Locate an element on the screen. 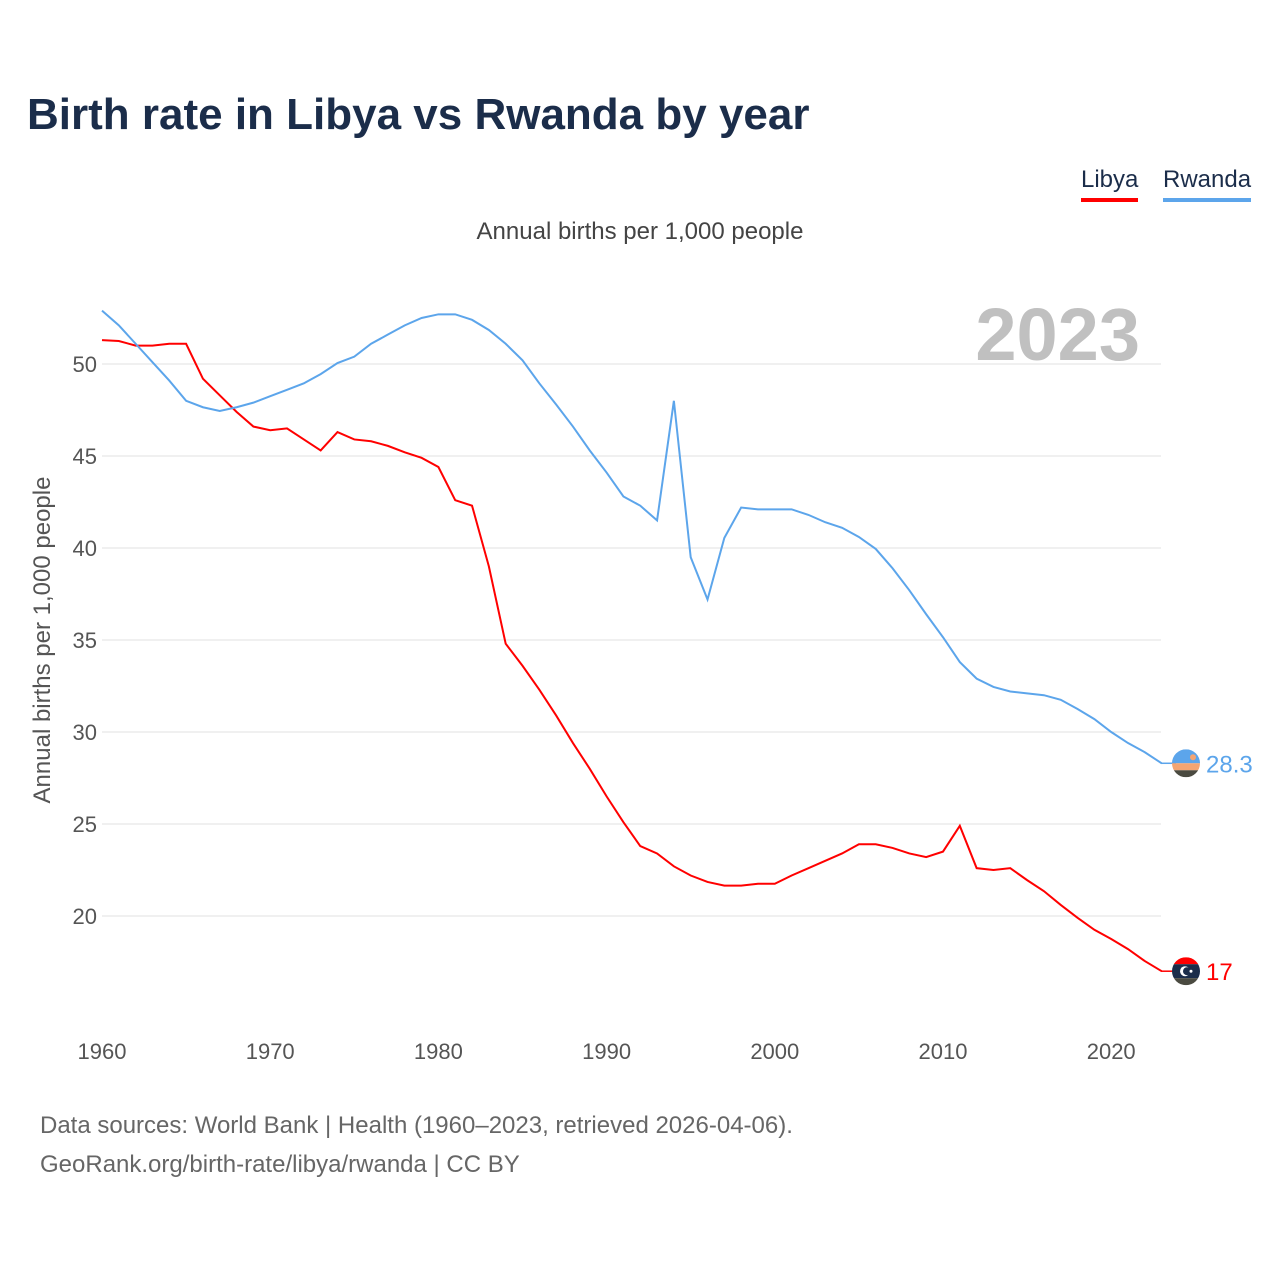  y-tick-label: 35 is located at coordinates (85, 640).